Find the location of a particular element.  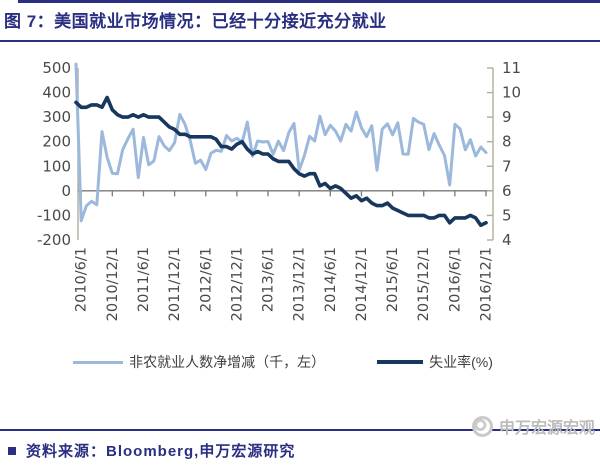

legend-label-unemployment: 失业率(%) is located at coordinates (461, 362).